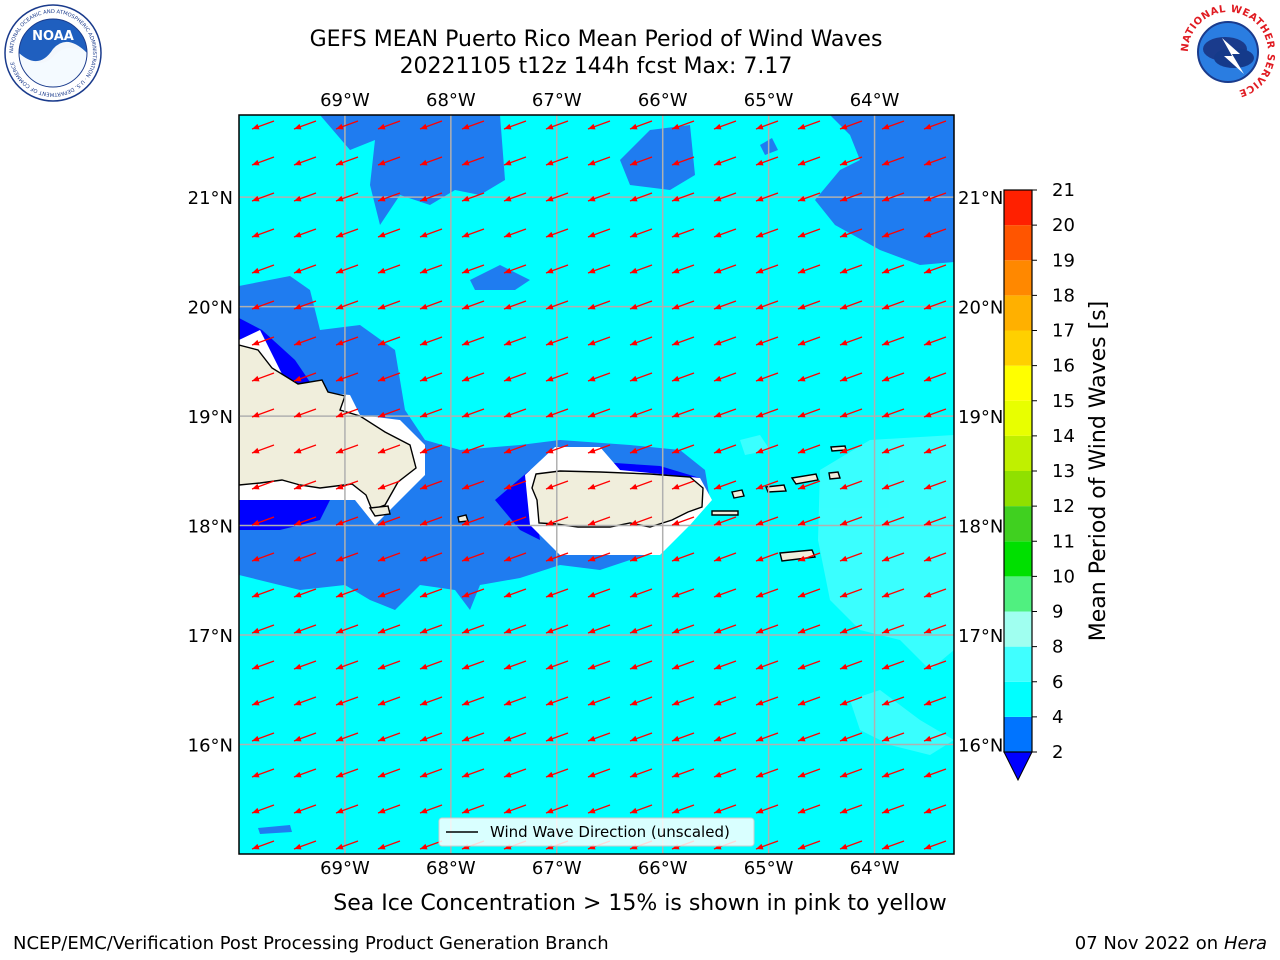 The image size is (1280, 960). Describe the element at coordinates (1063, 436) in the screenshot. I see `colorbar-tick-label: 14` at that location.